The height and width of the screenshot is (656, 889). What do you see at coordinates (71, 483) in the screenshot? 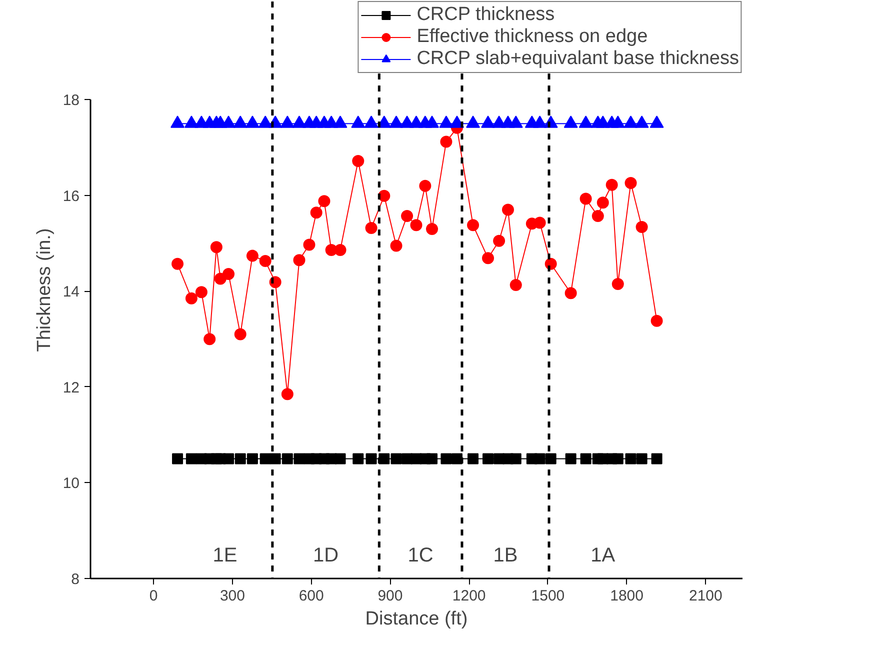
I see `y-tick-label: 10` at bounding box center [71, 483].